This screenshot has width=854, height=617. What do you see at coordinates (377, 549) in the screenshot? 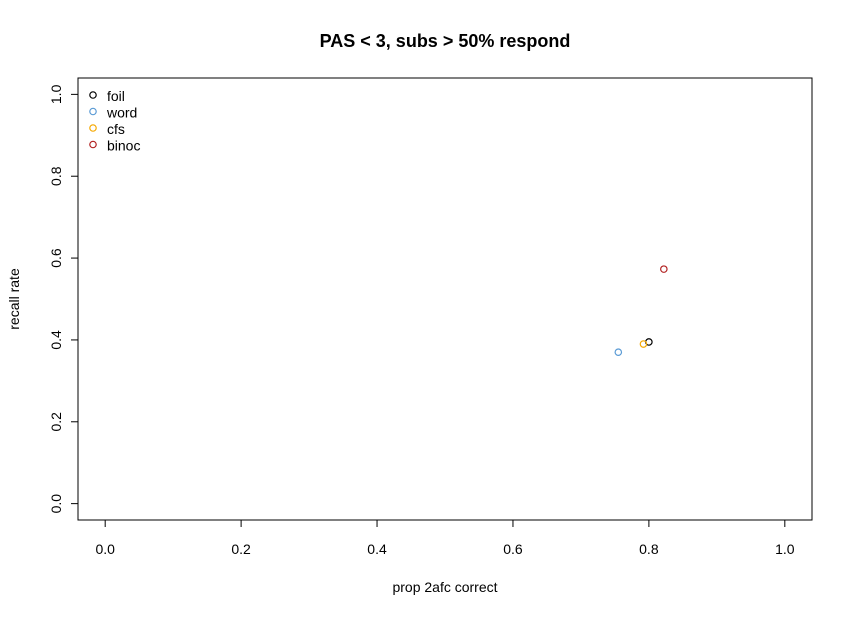
I see `x-tick-label: 0.4` at bounding box center [377, 549].